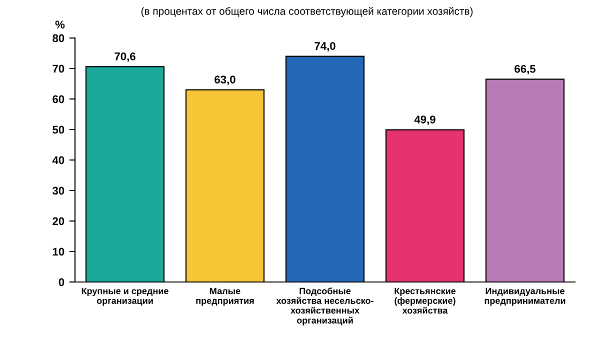 This screenshot has width=614, height=349. I want to click on x-tick-label: Подсобные хозяйства несельско- хозяйственных организаций, so click(325, 306).